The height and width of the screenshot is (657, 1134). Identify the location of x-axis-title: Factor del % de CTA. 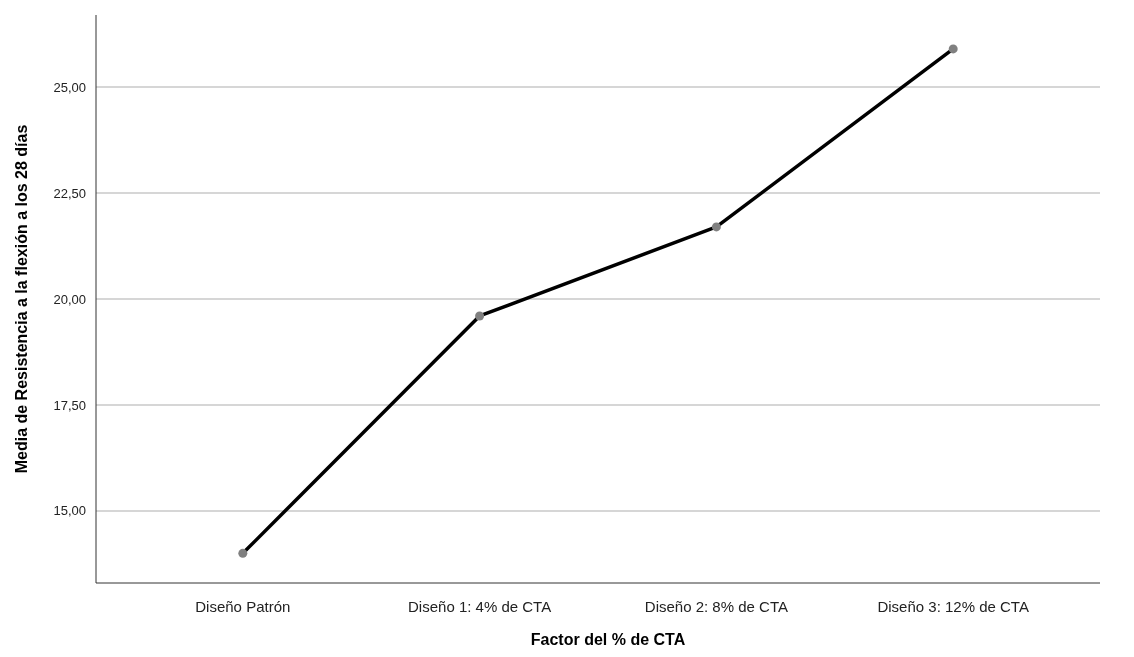
(608, 639).